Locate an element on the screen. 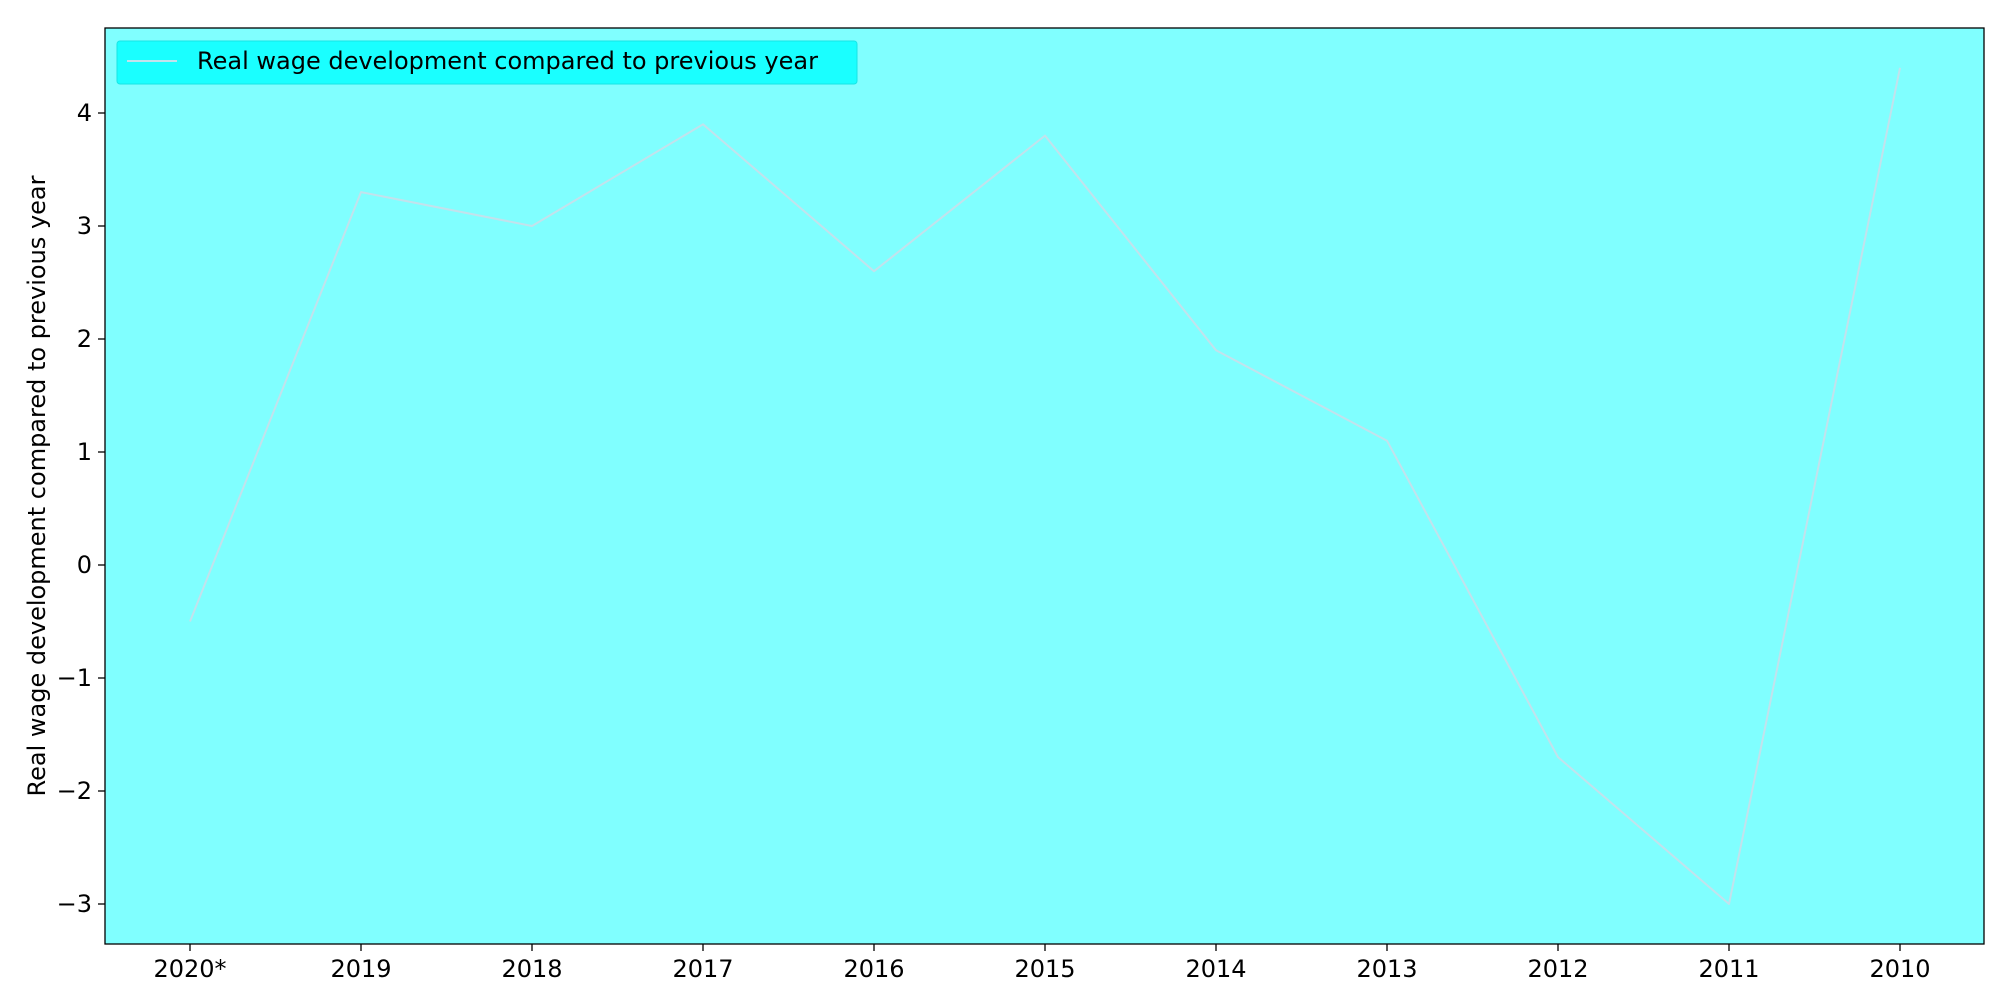  y-tick-label: 2 is located at coordinates (84, 339).